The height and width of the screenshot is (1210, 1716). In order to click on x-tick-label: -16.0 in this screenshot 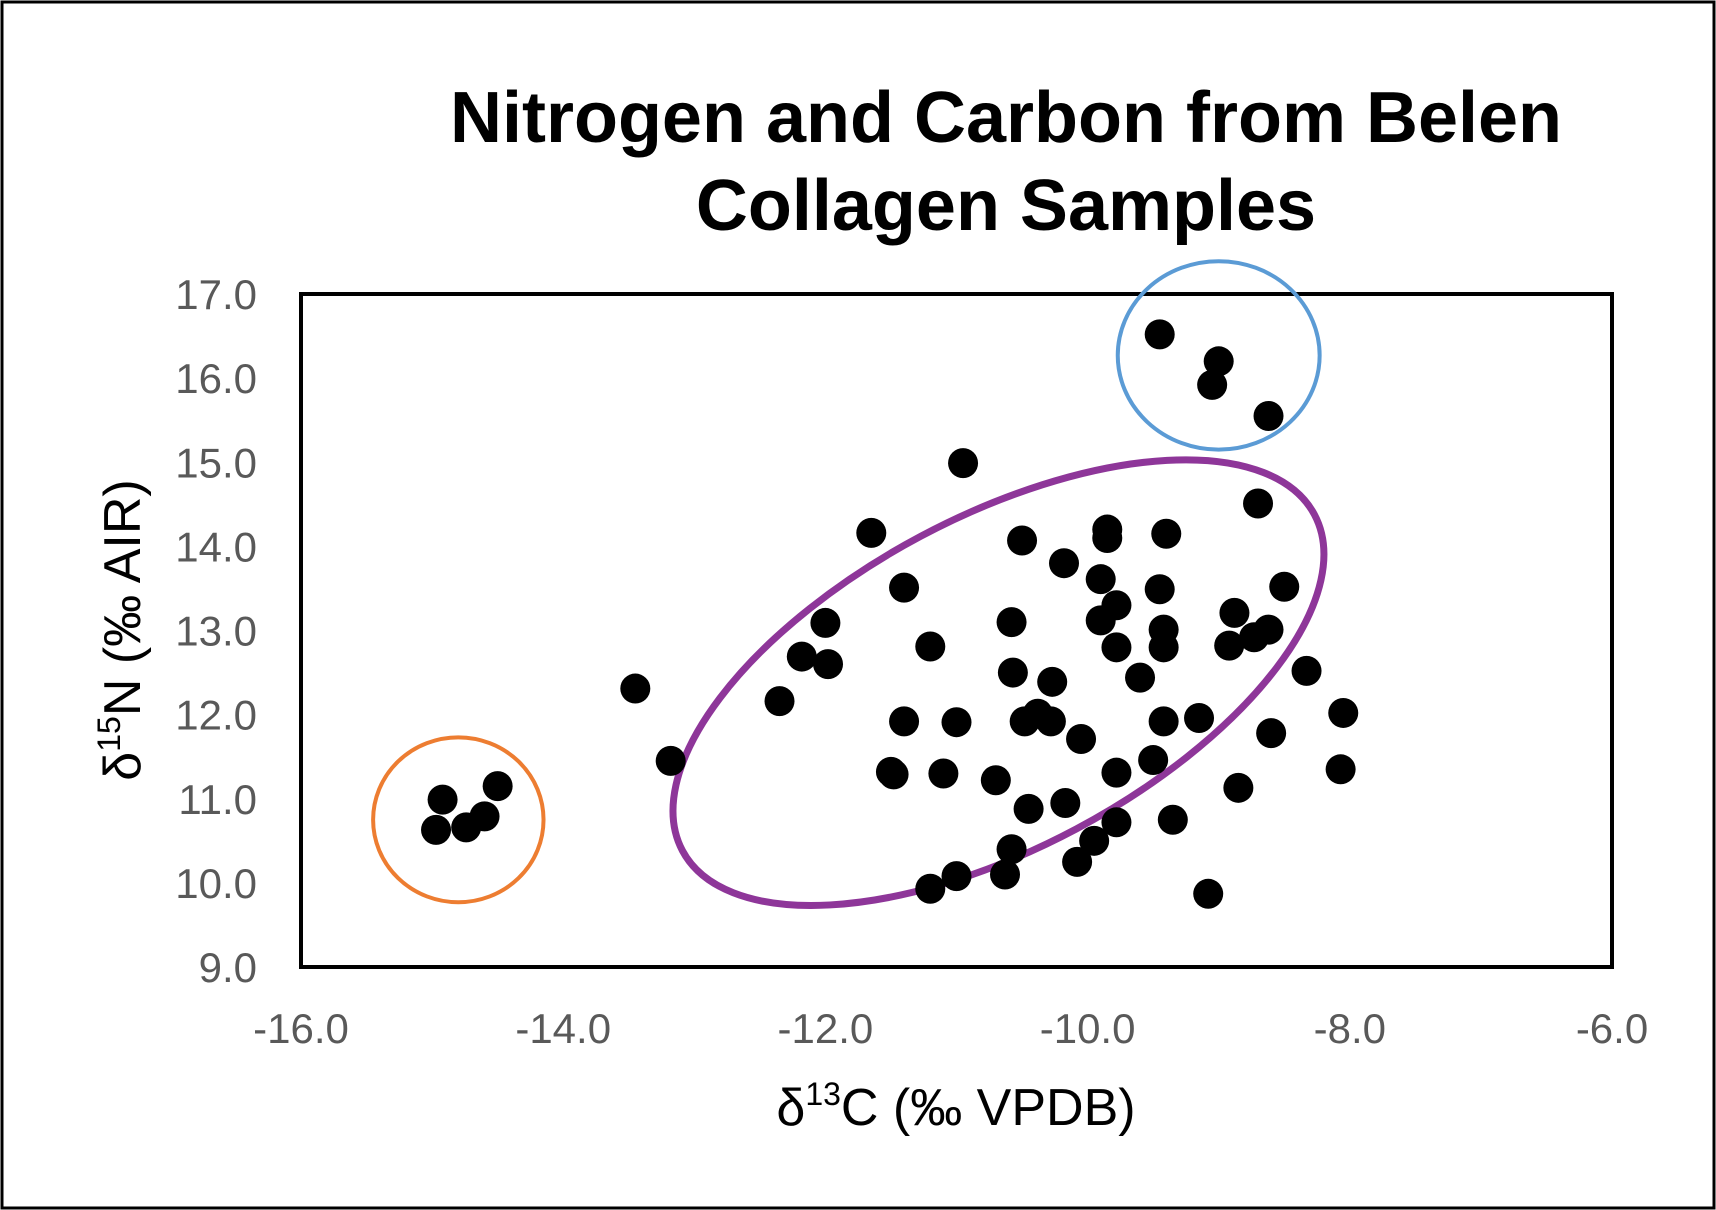, I will do `click(301, 1028)`.